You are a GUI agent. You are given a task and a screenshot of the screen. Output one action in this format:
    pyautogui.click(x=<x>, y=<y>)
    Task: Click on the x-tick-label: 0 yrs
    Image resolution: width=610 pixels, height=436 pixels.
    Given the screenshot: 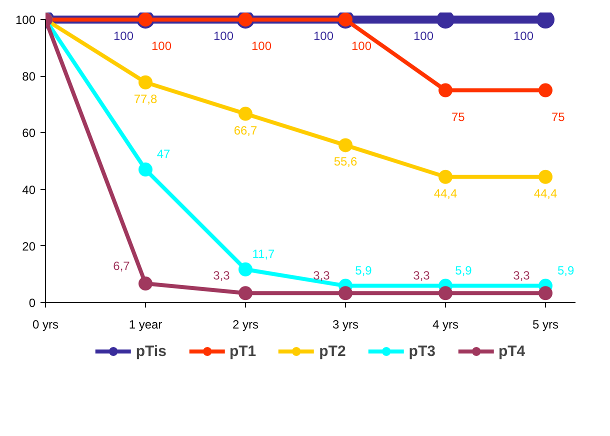 What is the action you would take?
    pyautogui.click(x=45, y=325)
    